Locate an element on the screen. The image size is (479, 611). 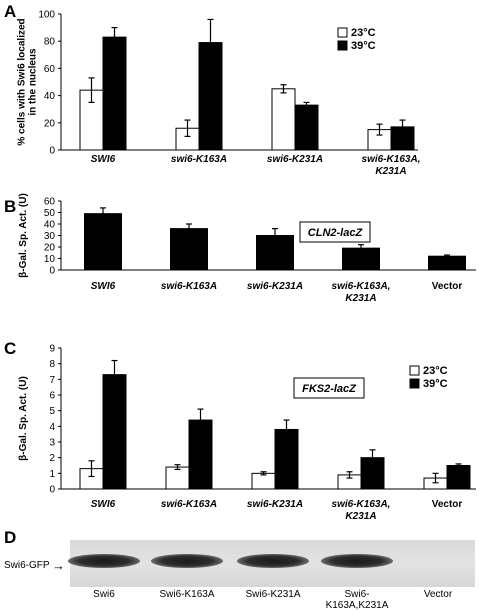
blot-lane-label: Vector is located at coordinates (438, 594).